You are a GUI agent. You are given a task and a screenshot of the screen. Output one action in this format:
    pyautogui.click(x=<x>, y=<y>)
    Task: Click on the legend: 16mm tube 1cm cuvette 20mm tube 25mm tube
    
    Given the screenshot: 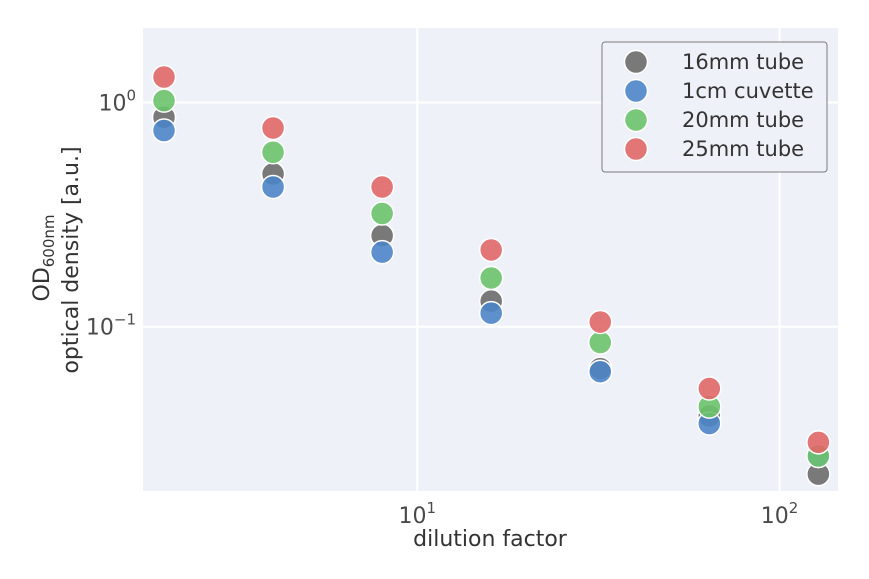 What is the action you would take?
    pyautogui.click(x=714, y=107)
    